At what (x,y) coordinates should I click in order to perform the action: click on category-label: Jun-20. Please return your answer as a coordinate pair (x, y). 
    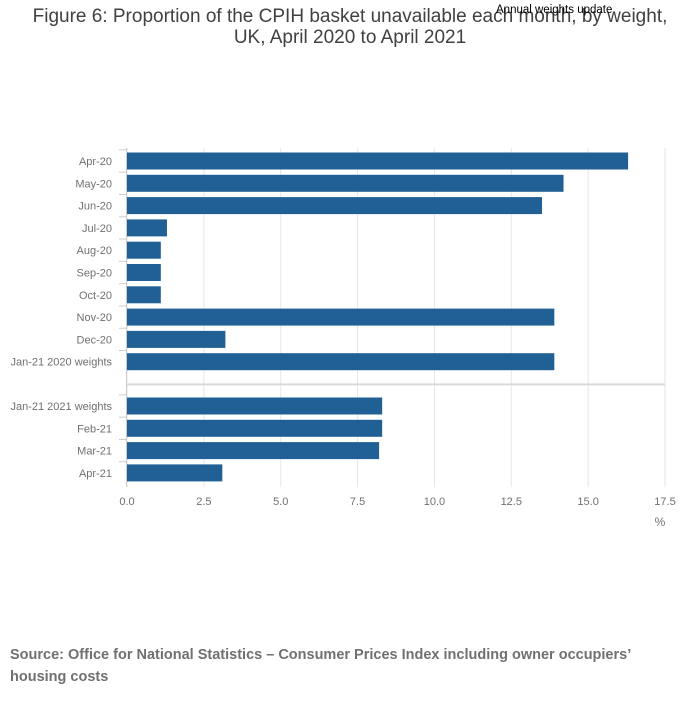
    Looking at the image, I should click on (95, 207).